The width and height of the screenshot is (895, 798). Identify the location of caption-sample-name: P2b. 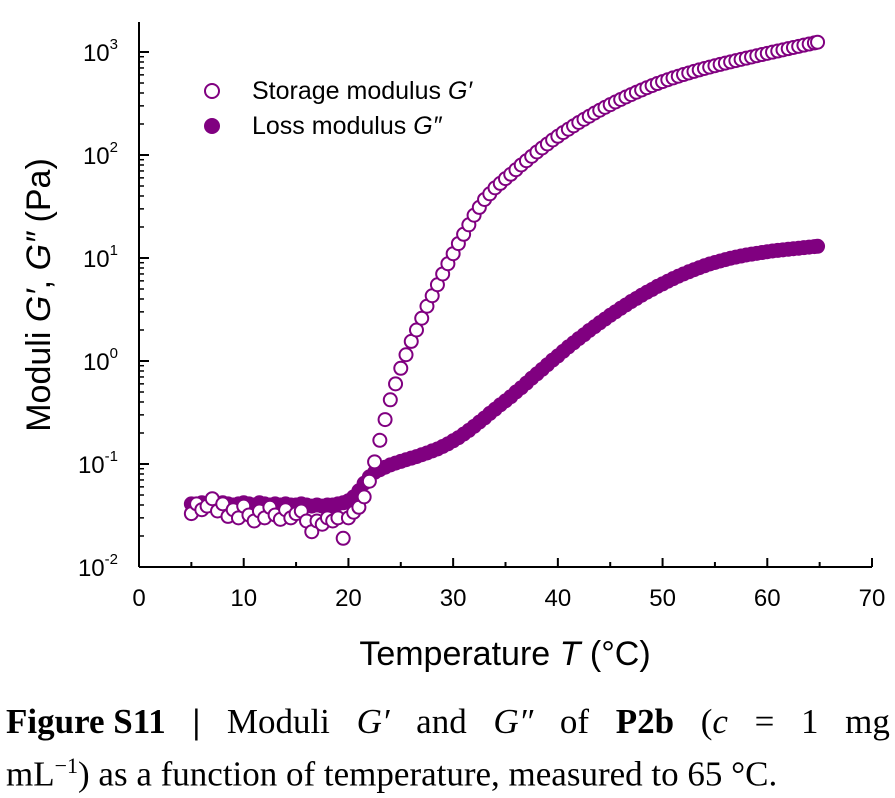
(645, 721).